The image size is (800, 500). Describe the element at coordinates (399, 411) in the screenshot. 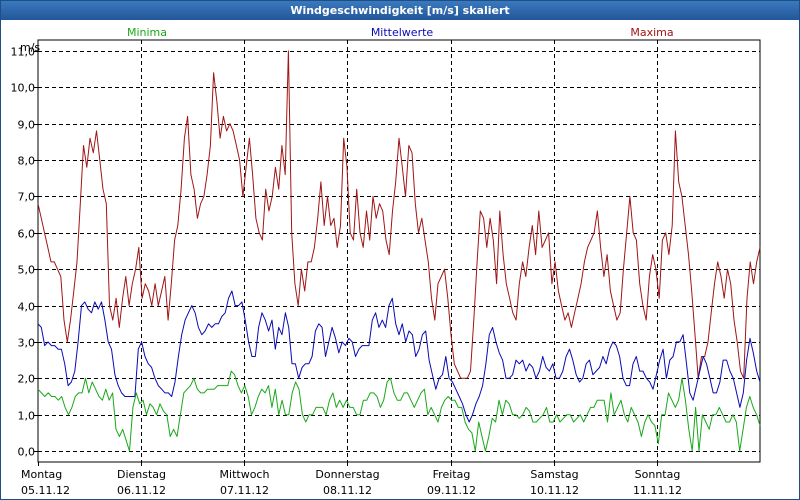

I see `series-line-minima` at that location.